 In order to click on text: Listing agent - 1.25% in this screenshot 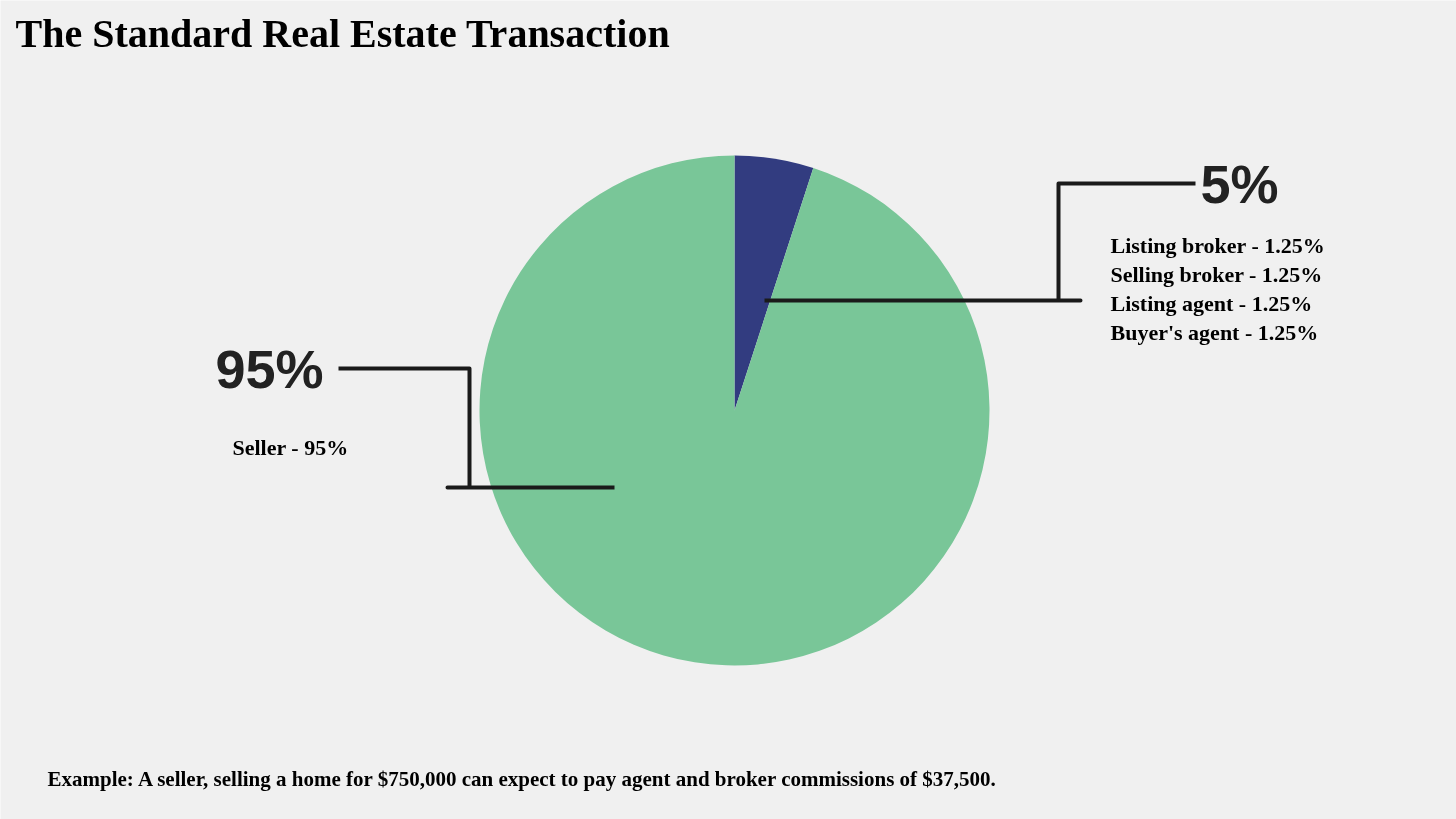, I will do `click(1211, 303)`.